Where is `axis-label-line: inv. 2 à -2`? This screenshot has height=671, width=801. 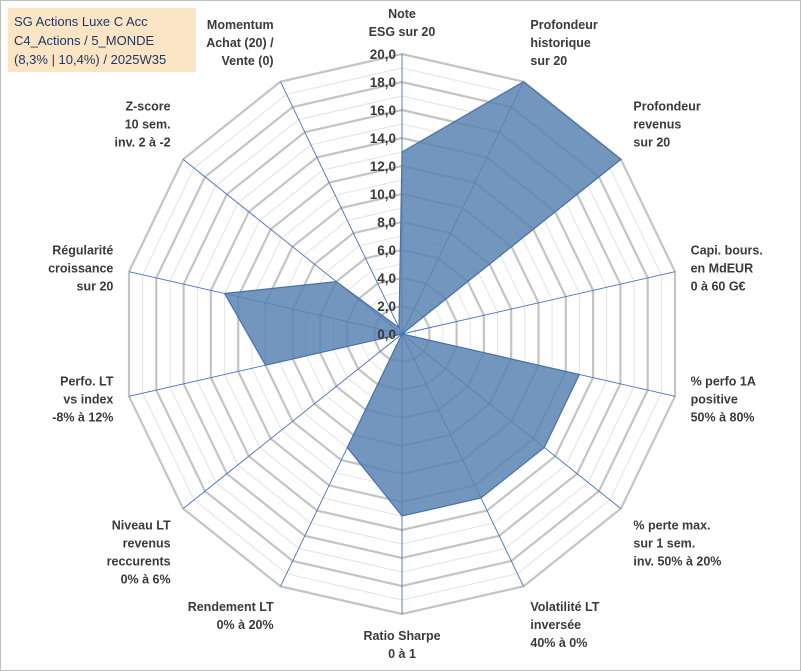 axis-label-line: inv. 2 à -2 is located at coordinates (143, 143).